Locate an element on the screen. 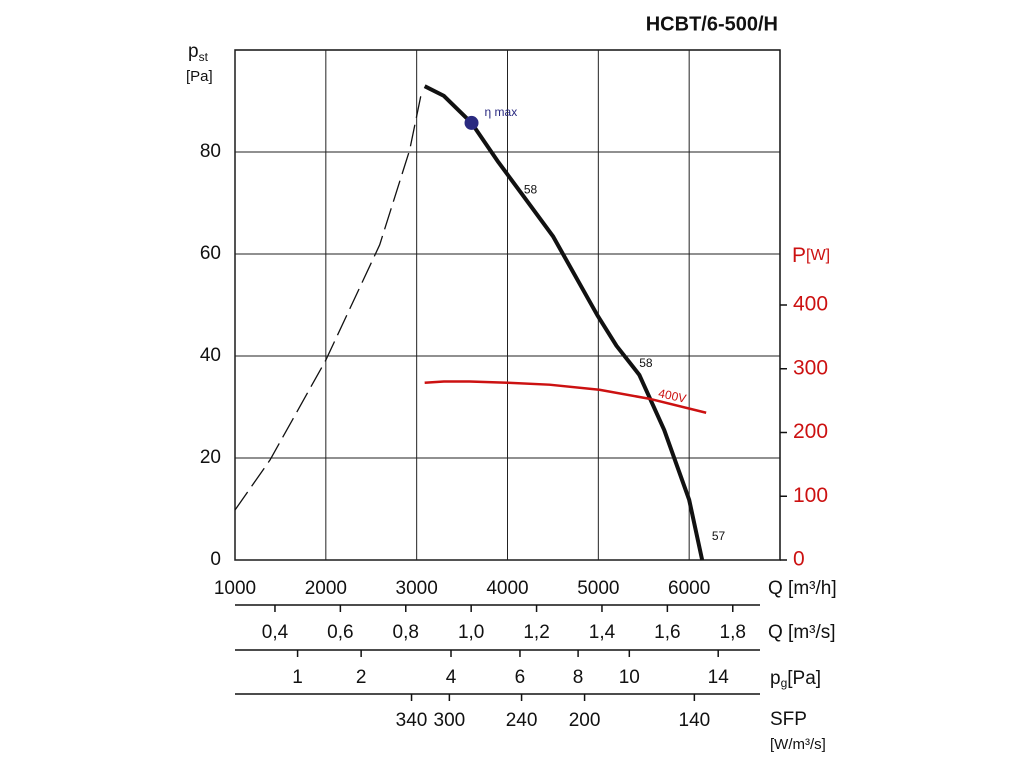 This screenshot has width=1024, height=768. scale-tick-label: 1,6 is located at coordinates (667, 632).